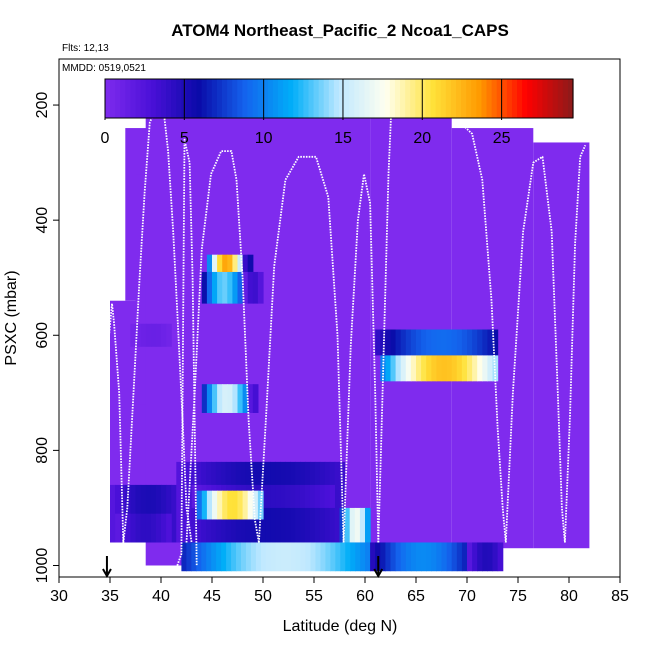 Image resolution: width=650 pixels, height=655 pixels. Describe the element at coordinates (42, 220) in the screenshot. I see `y-tick-label: 400` at that location.